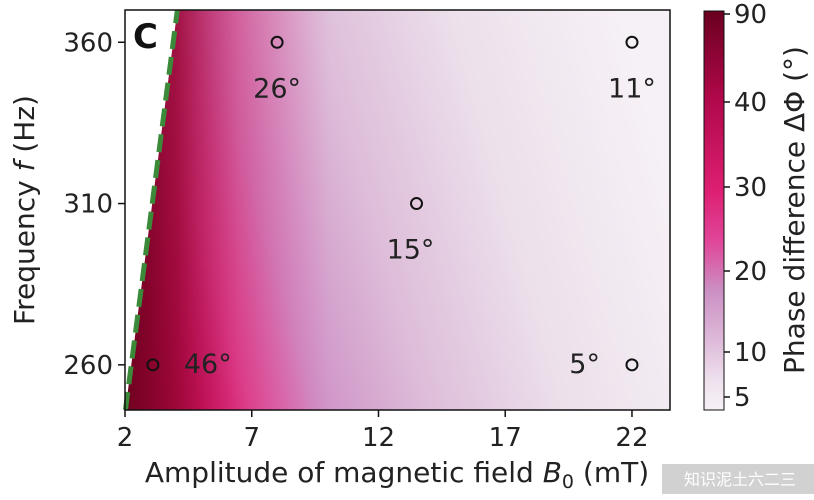  I want to click on y-axis-ticks: 260 310 360, so click(94, 204).